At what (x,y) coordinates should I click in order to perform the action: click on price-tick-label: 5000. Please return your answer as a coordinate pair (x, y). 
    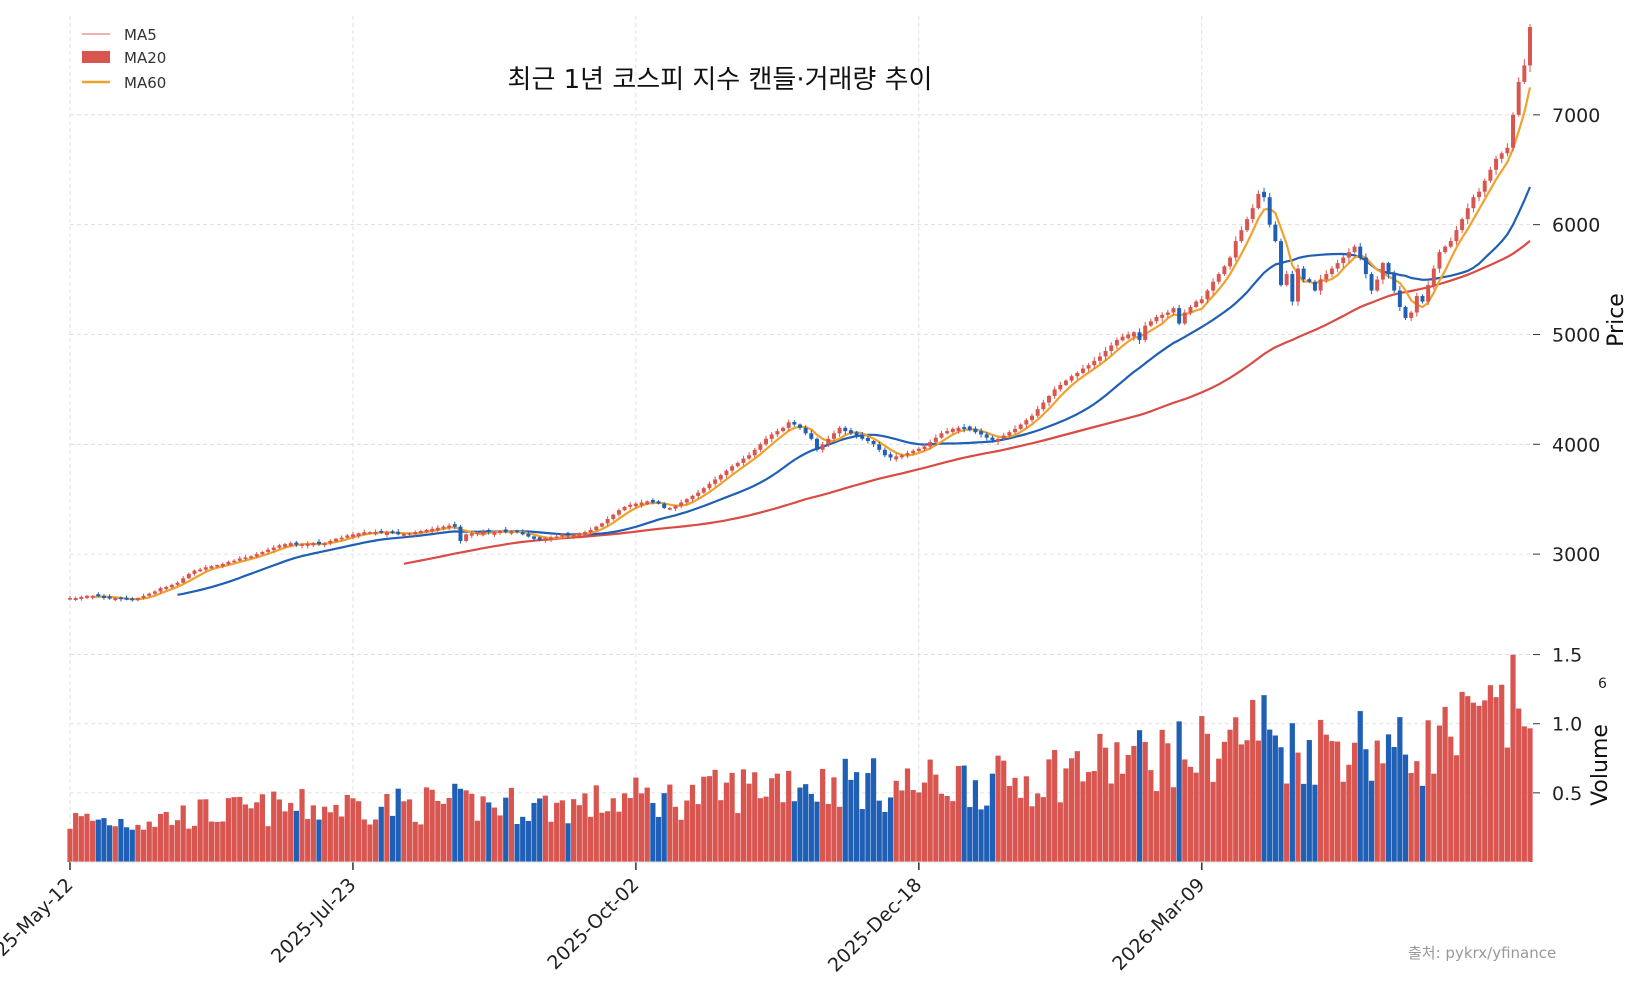
    Looking at the image, I should click on (1576, 335).